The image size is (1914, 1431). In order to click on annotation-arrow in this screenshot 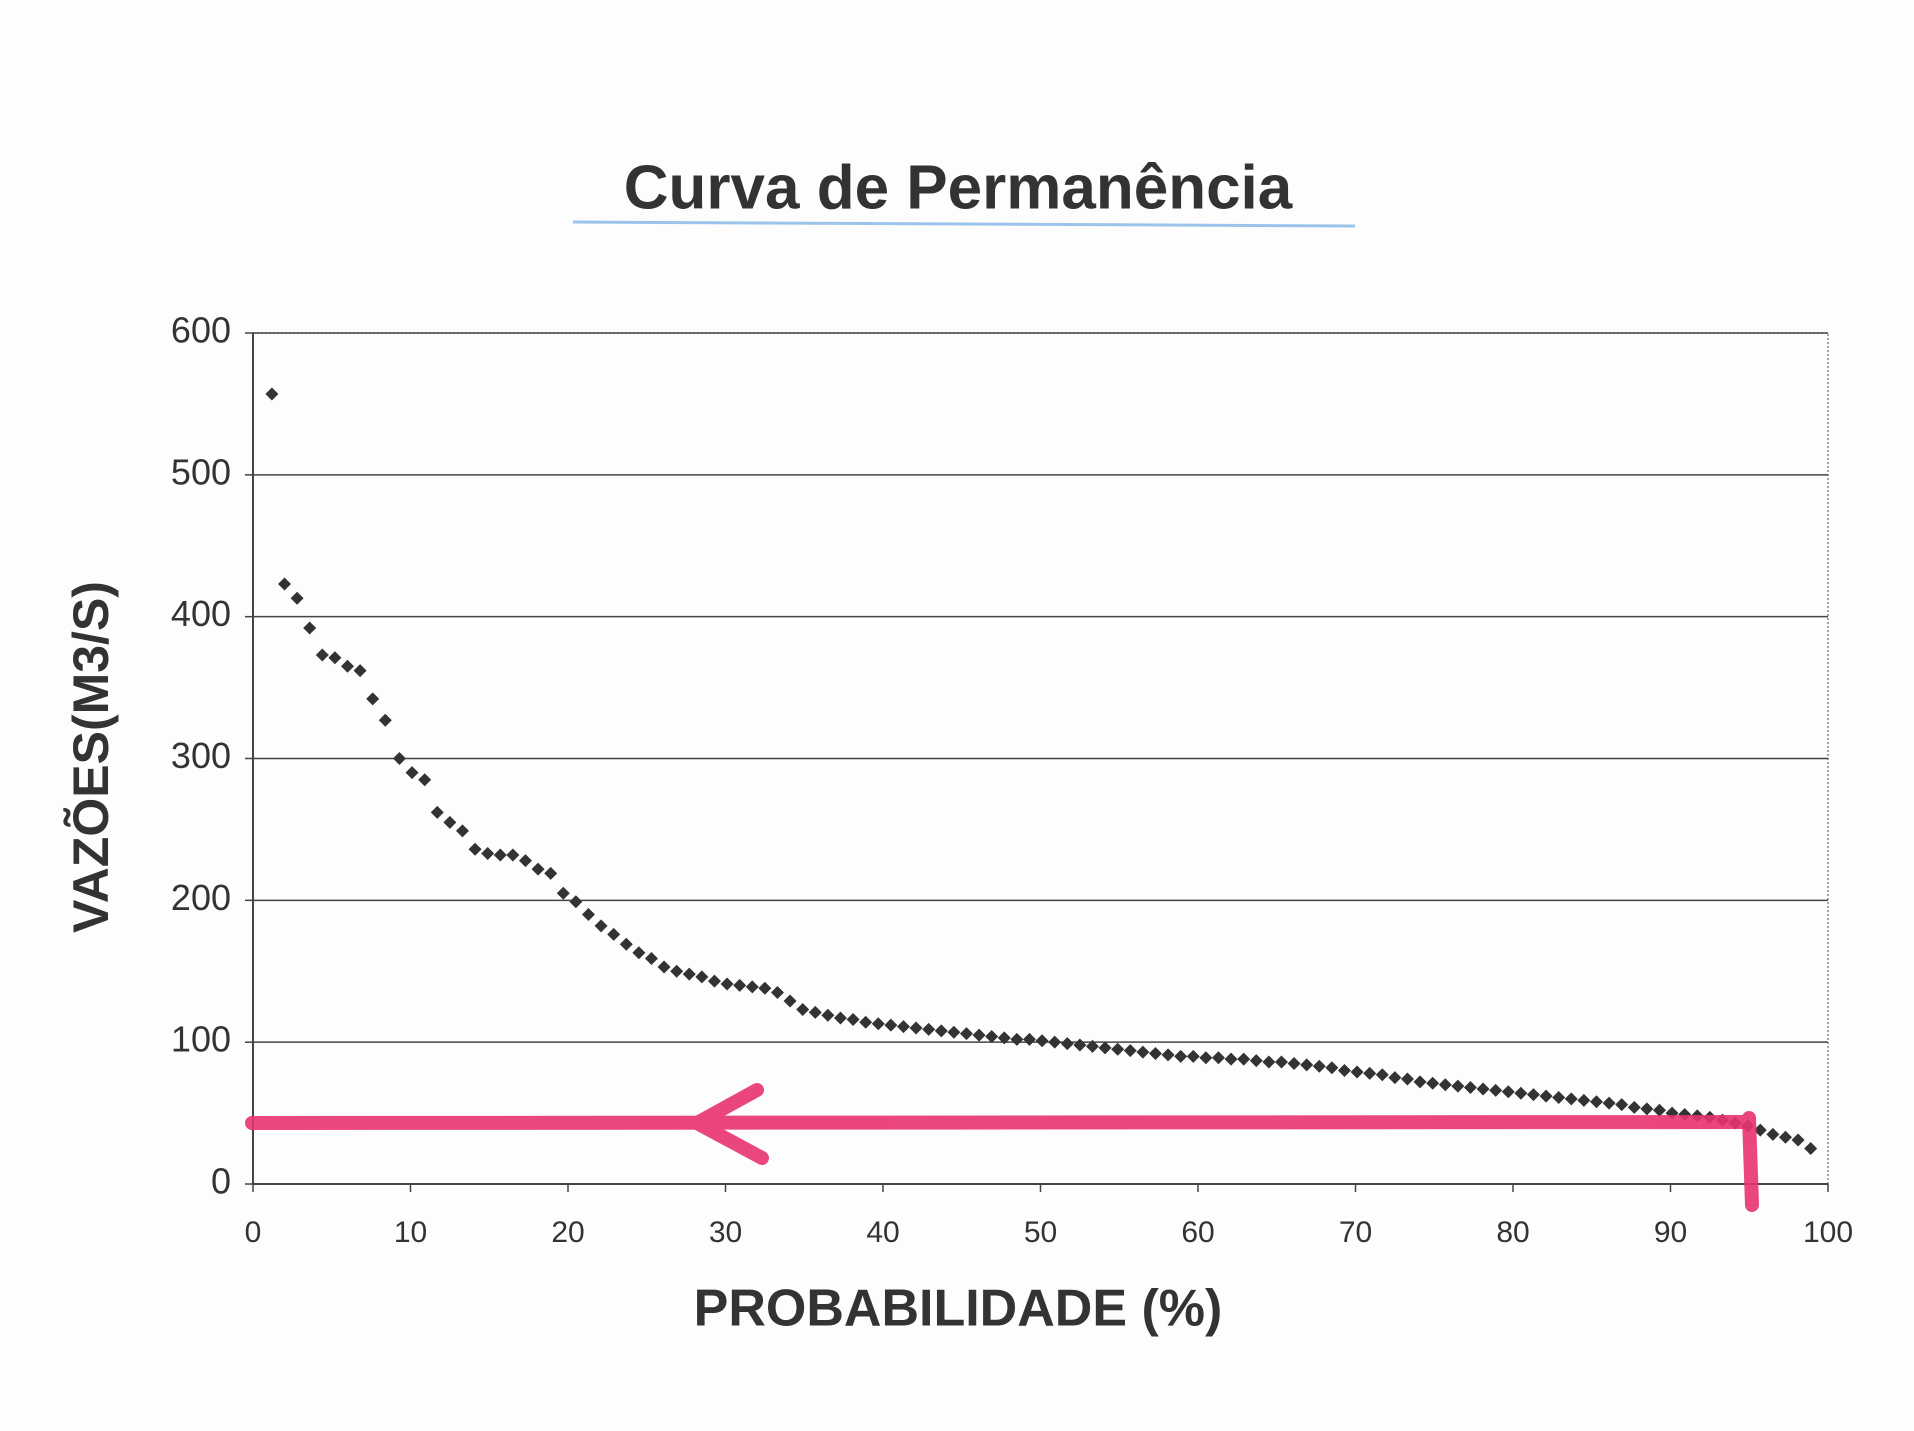, I will do `click(725, 1124)`.